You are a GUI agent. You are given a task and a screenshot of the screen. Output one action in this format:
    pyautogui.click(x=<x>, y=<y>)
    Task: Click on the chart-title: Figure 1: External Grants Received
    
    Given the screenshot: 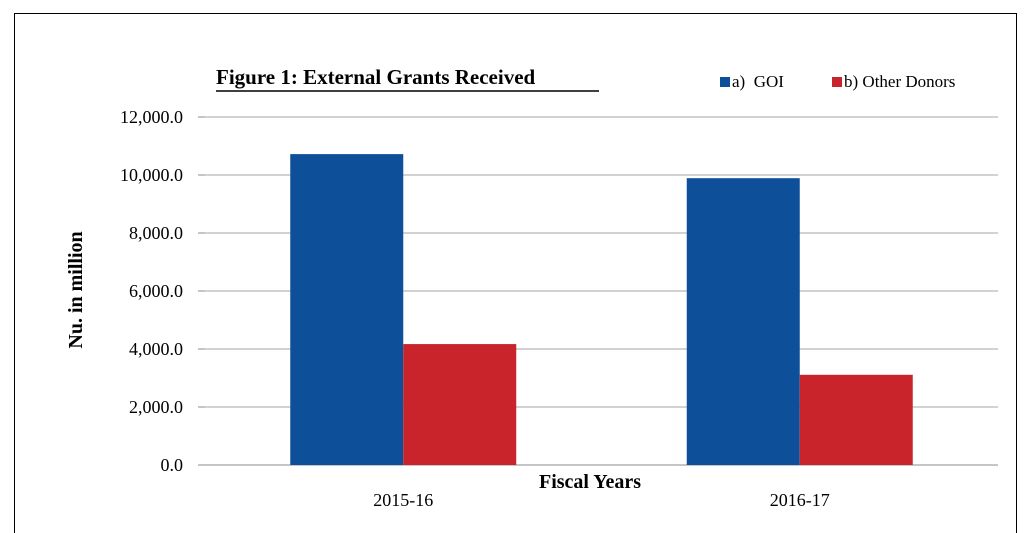 What is the action you would take?
    pyautogui.click(x=376, y=77)
    